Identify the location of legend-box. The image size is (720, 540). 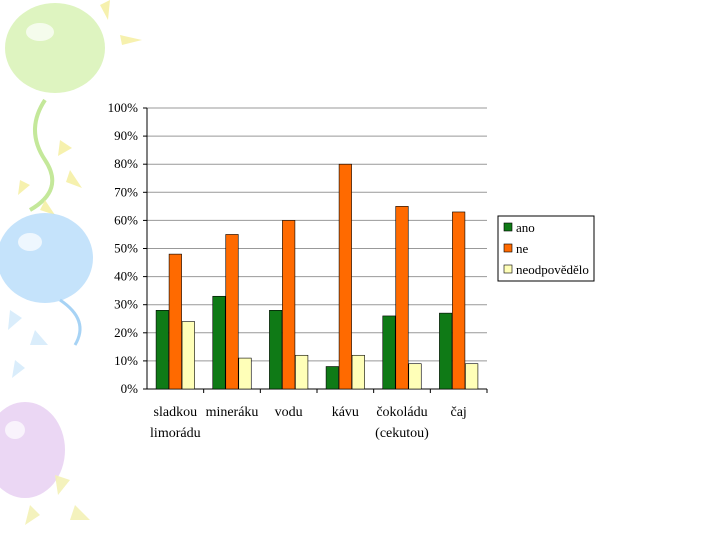
(546, 248).